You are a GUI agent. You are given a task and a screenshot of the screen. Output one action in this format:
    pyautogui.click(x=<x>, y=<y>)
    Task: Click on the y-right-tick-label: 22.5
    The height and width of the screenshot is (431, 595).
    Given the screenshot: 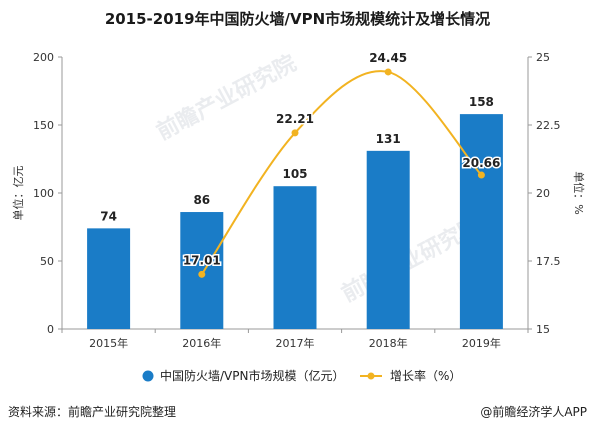 What is the action you would take?
    pyautogui.click(x=548, y=125)
    